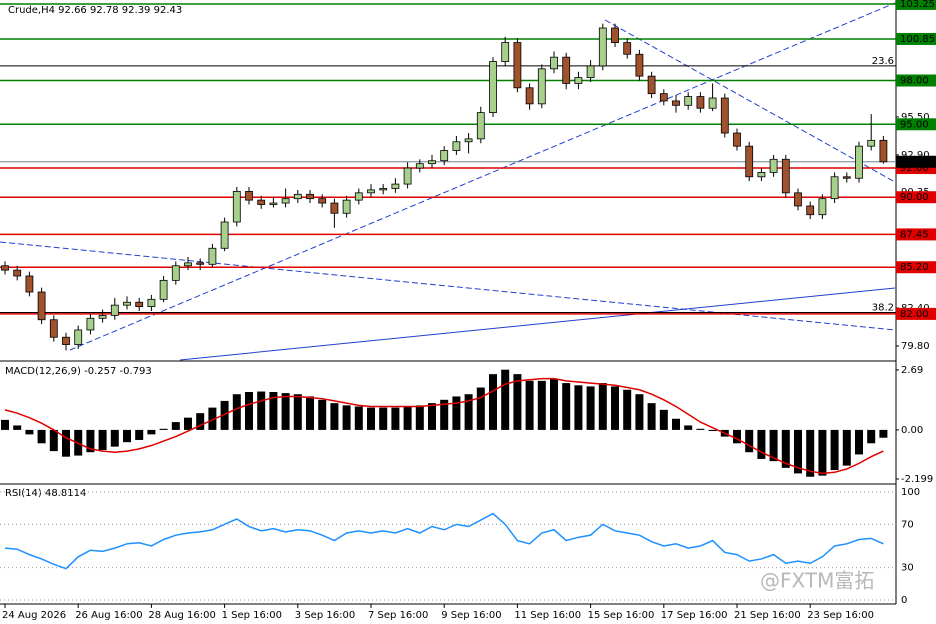 Image resolution: width=936 pixels, height=624 pixels. Describe the element at coordinates (547, 615) in the screenshot. I see `x-tick-label: 11 Sep 16:00` at that location.